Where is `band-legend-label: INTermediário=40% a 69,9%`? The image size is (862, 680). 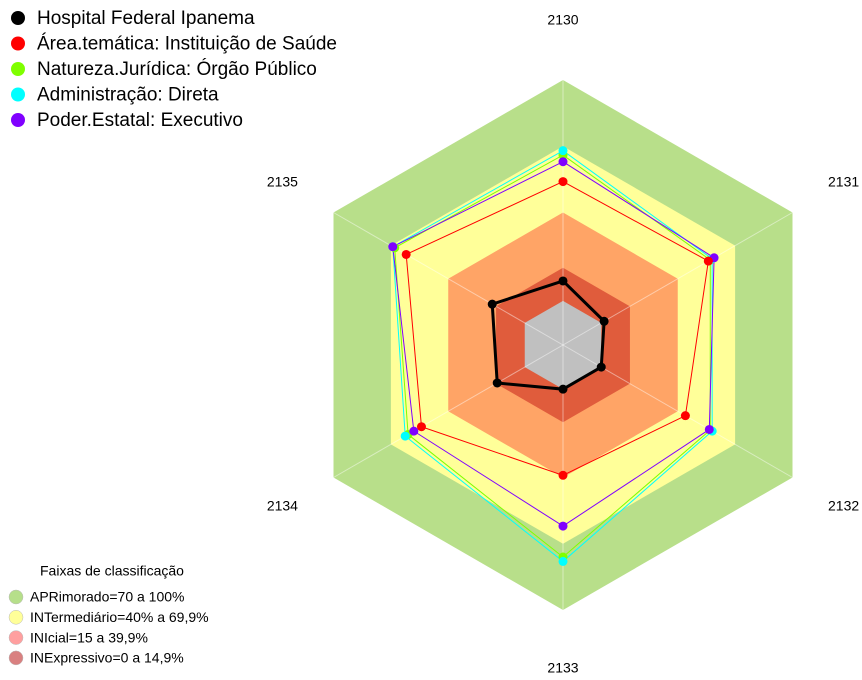 band-legend-label: INTermediário=40% a 69,9% is located at coordinates (119, 617).